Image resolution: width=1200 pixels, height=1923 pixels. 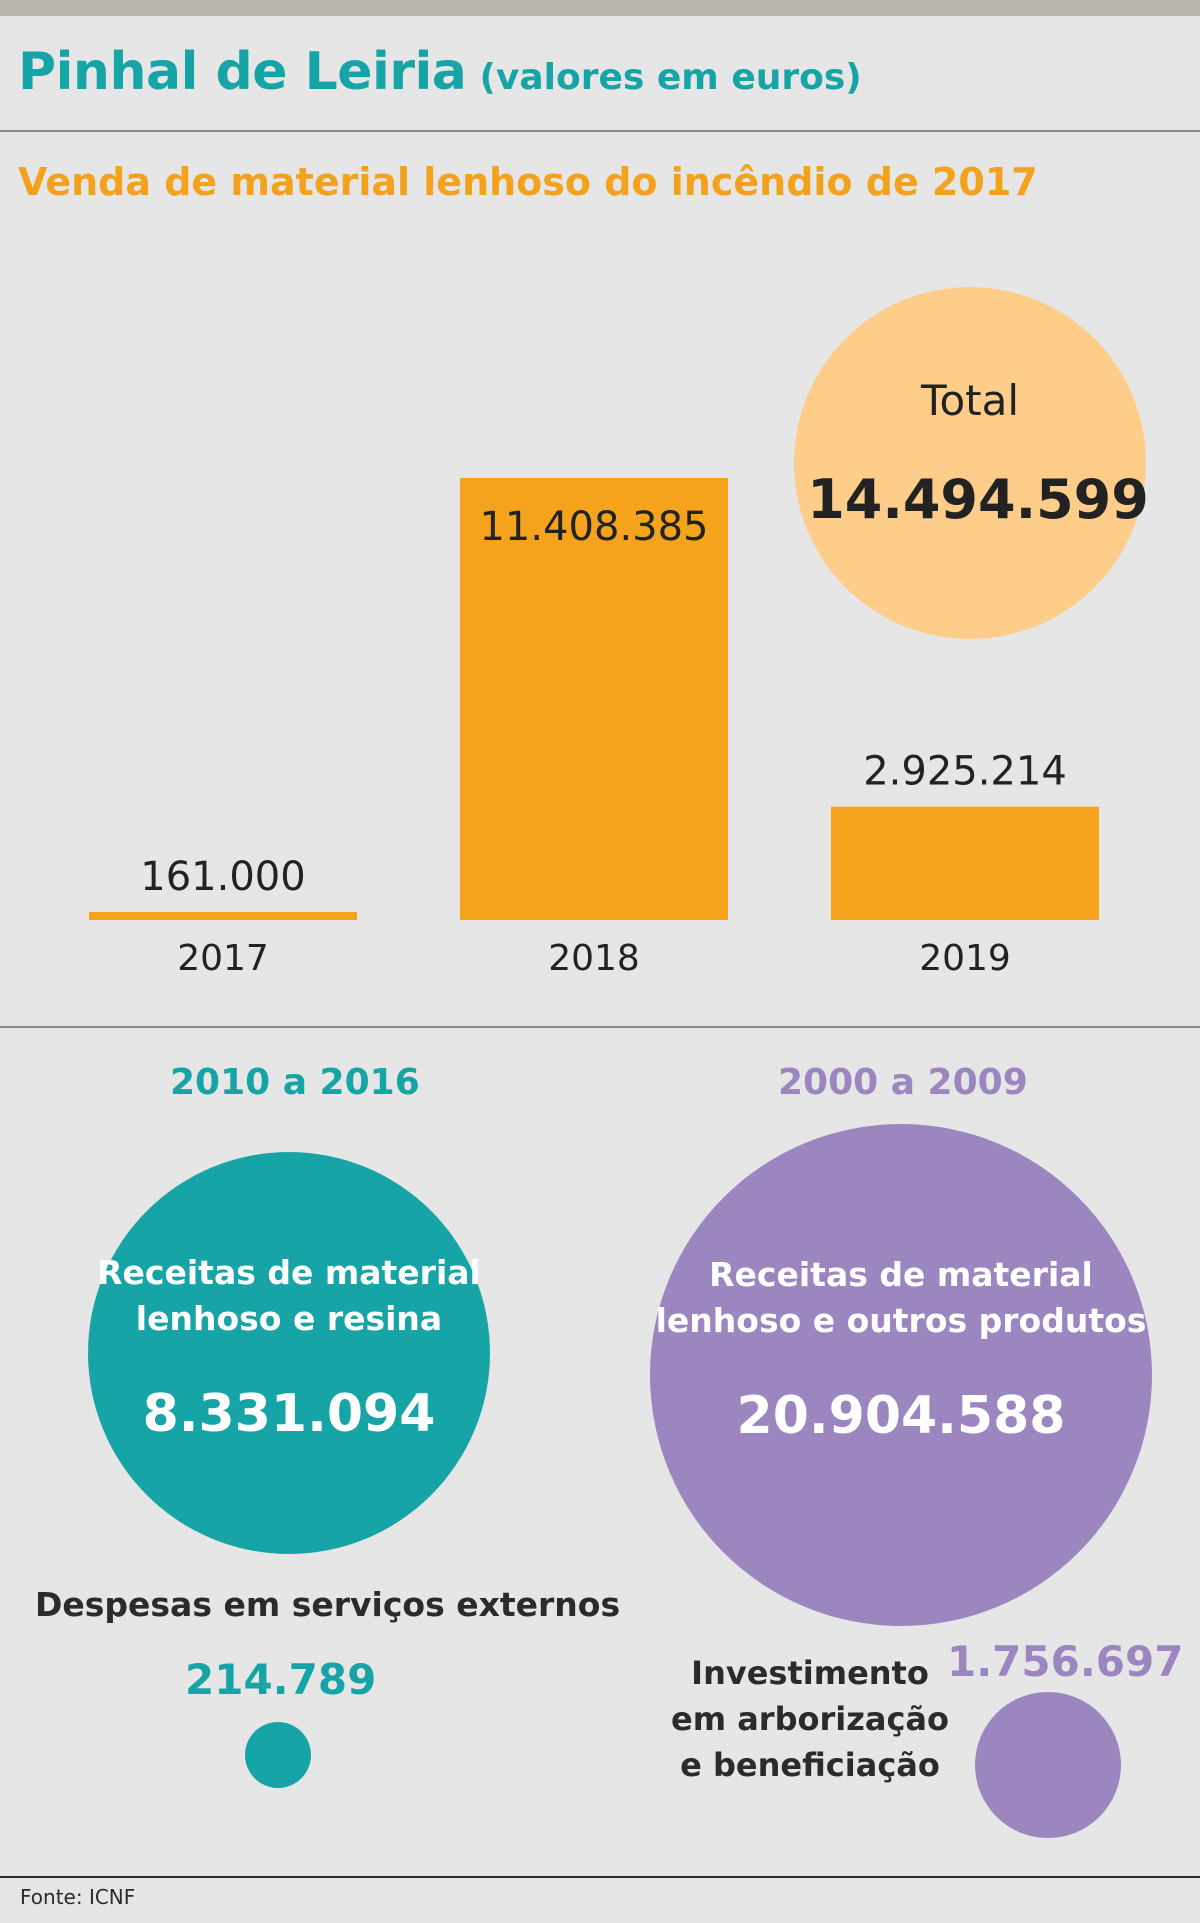 What do you see at coordinates (328, 1604) in the screenshot?
I see `expenses-label: Despesas em serviços externos` at bounding box center [328, 1604].